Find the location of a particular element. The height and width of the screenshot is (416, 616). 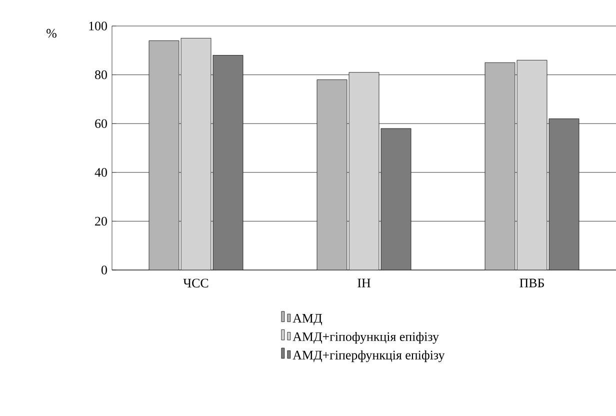

x-tick-label: ЧСС is located at coordinates (195, 283).